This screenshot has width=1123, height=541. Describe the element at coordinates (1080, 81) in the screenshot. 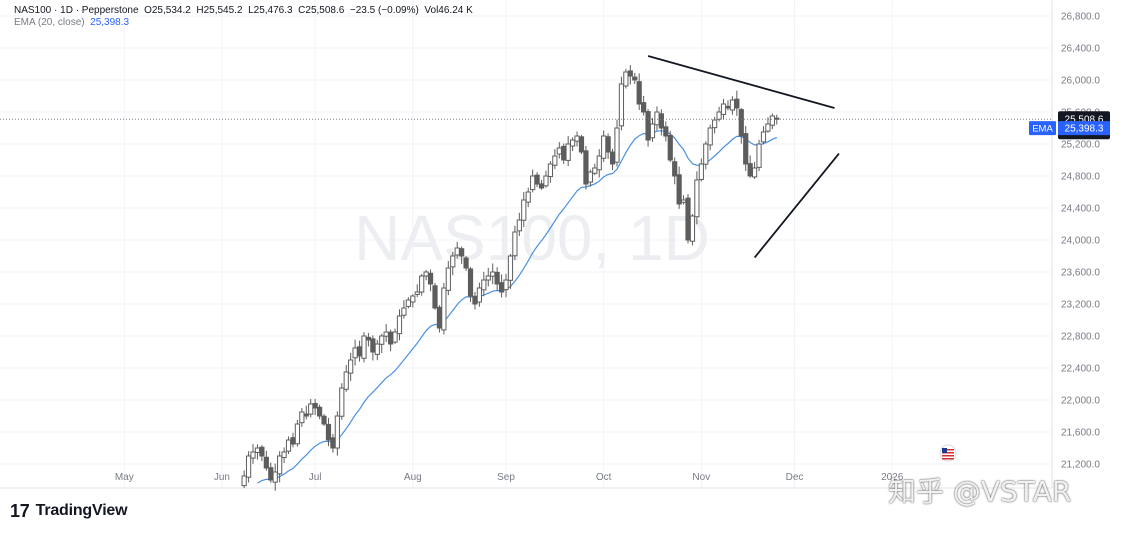

I see `price-tick-label: 26,000.0` at that location.